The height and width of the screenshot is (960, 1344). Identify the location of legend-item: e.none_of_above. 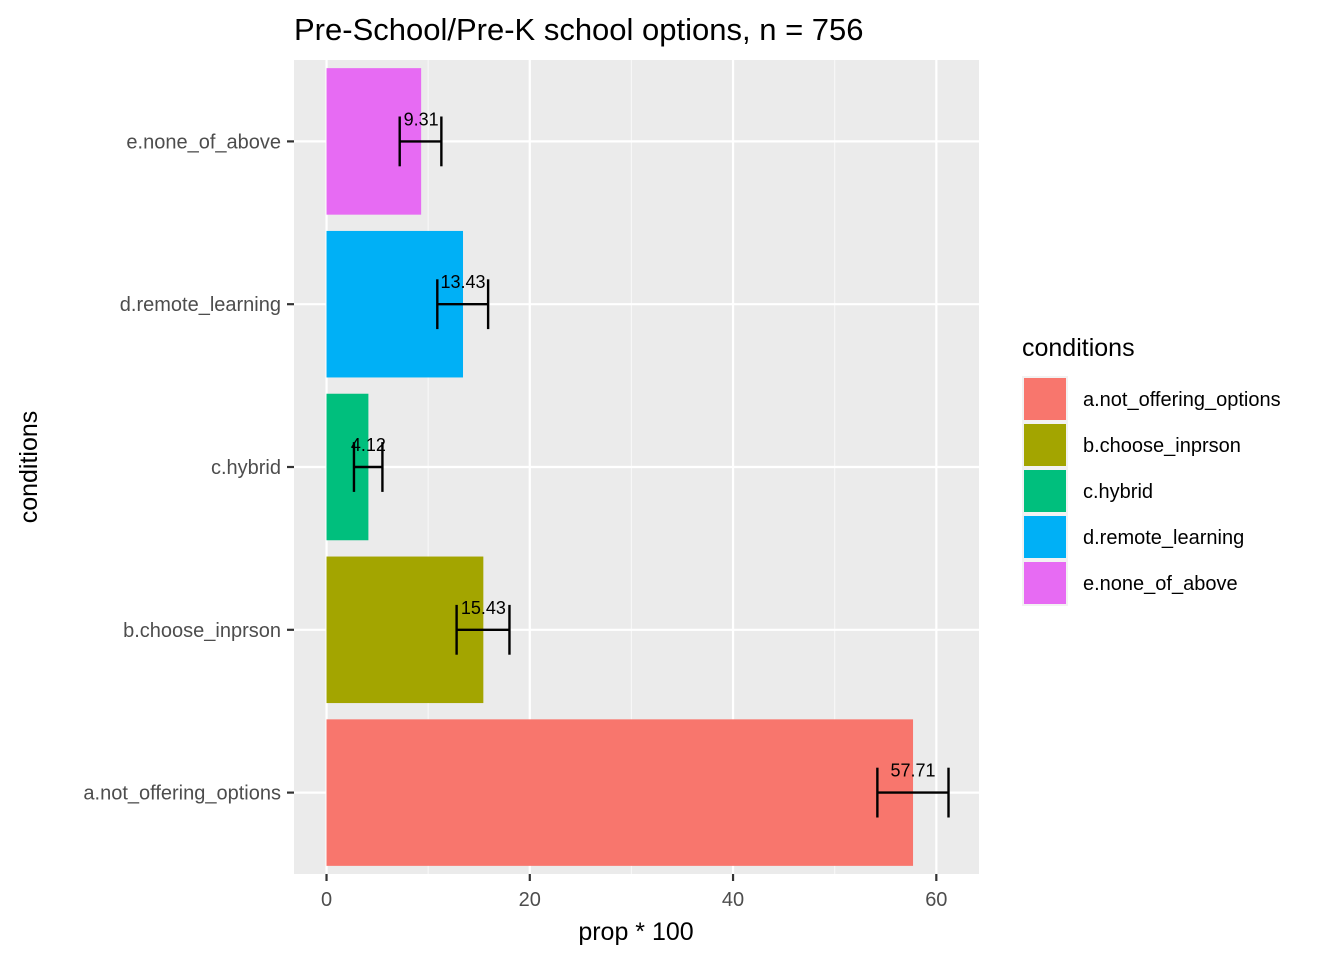
(1130, 583).